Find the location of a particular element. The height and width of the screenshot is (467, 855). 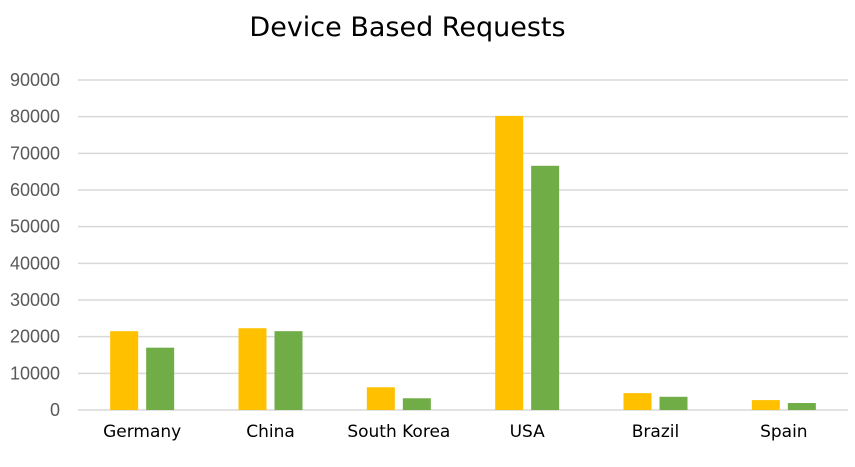

x-category-label: China is located at coordinates (270, 432).